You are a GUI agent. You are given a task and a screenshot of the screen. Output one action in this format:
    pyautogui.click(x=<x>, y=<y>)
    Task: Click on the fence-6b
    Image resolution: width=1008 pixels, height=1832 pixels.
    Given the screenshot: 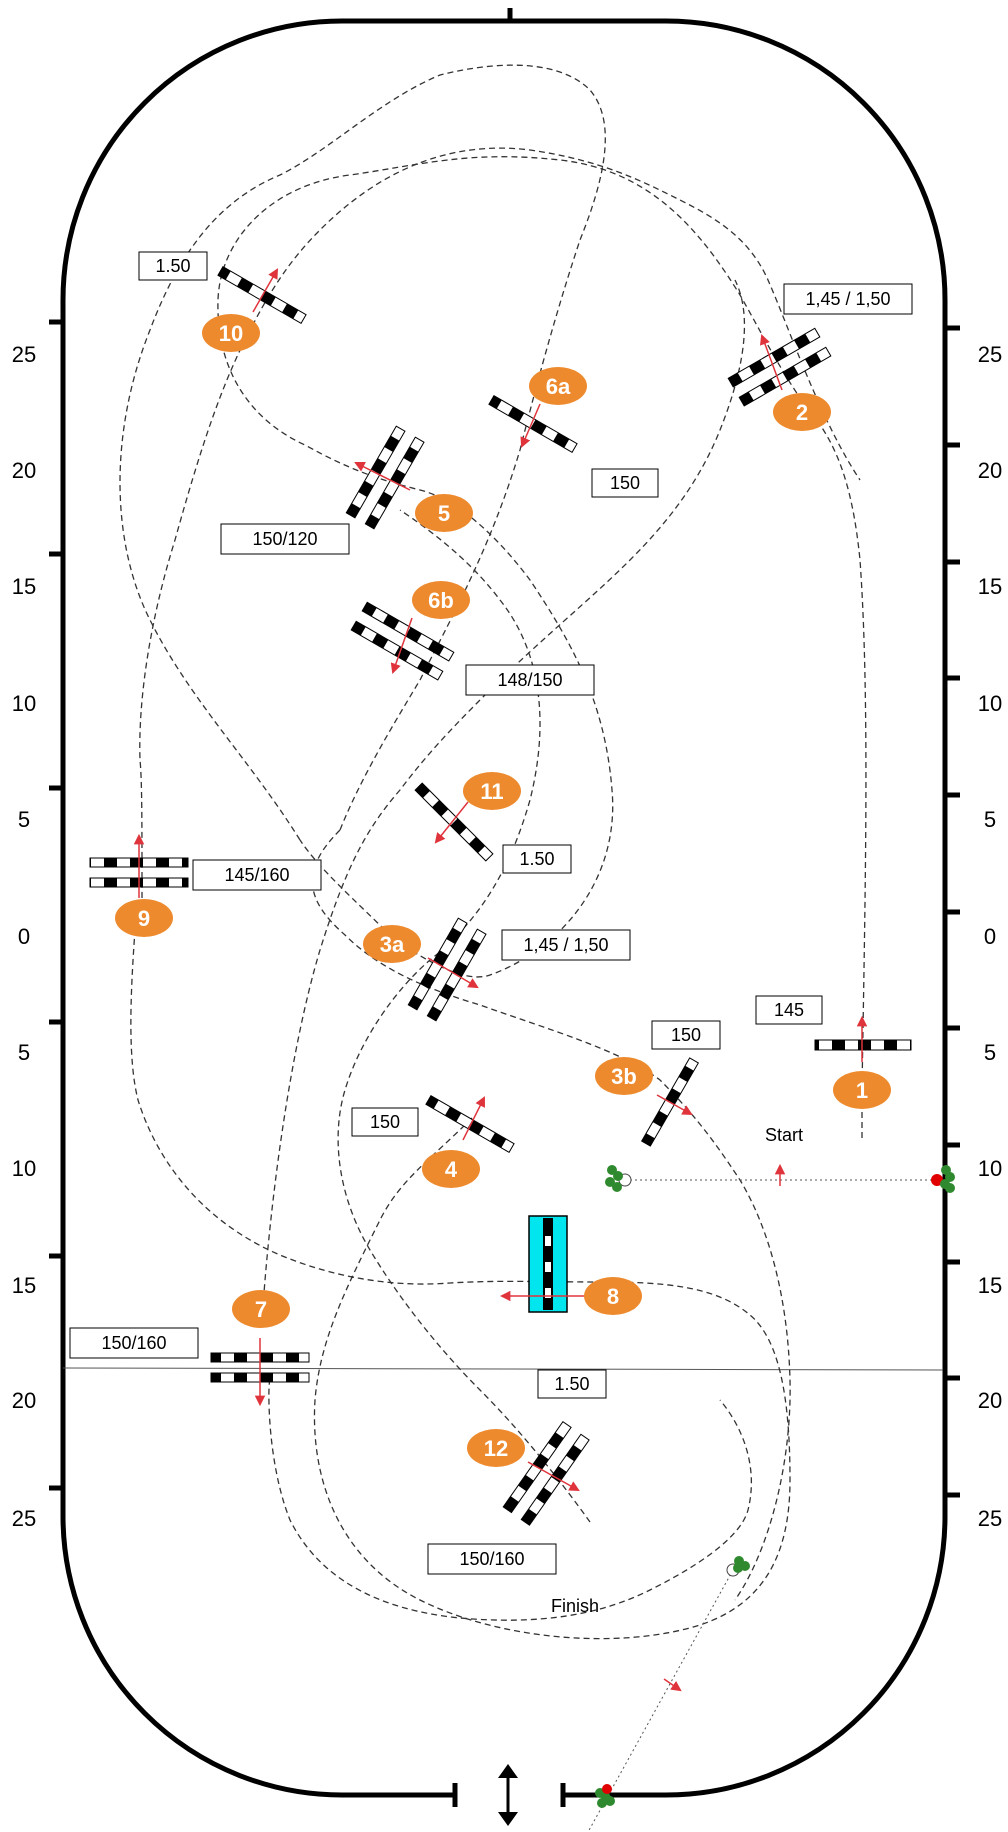 What is the action you would take?
    pyautogui.click(x=402, y=641)
    